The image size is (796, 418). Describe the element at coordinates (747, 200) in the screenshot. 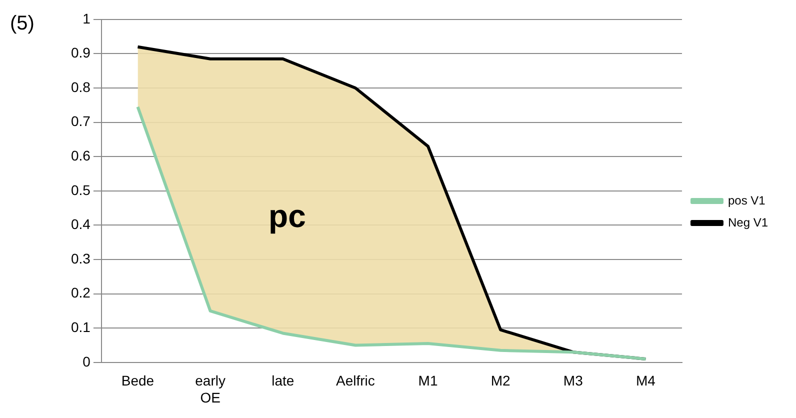

I see `legend-label: pos V1` at that location.